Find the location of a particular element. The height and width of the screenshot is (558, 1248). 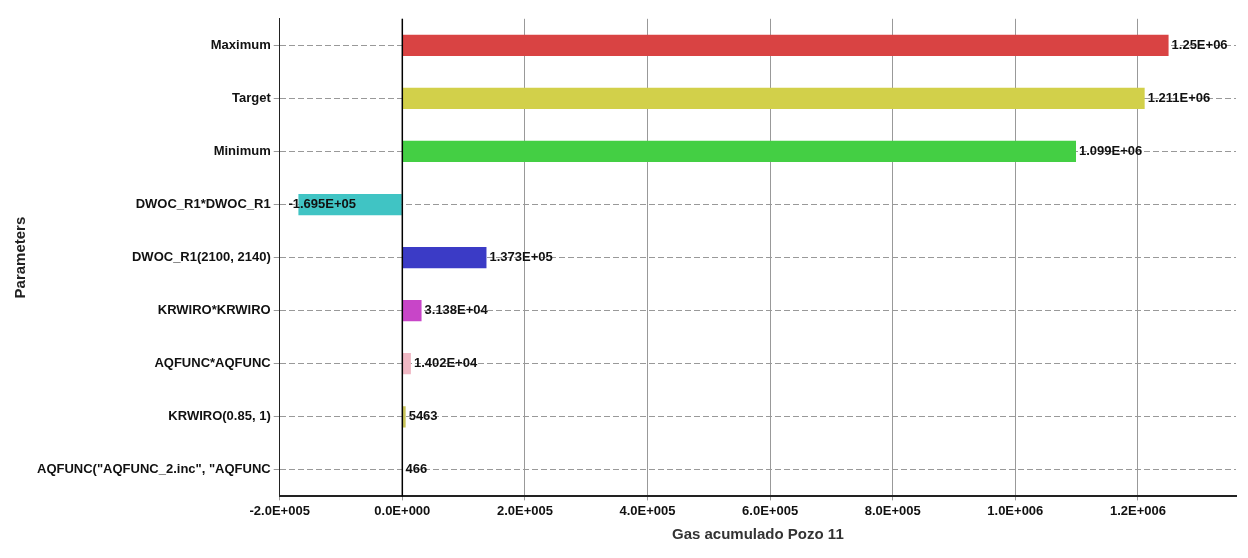

x-tick-label: 2.0E+005 is located at coordinates (524, 510).